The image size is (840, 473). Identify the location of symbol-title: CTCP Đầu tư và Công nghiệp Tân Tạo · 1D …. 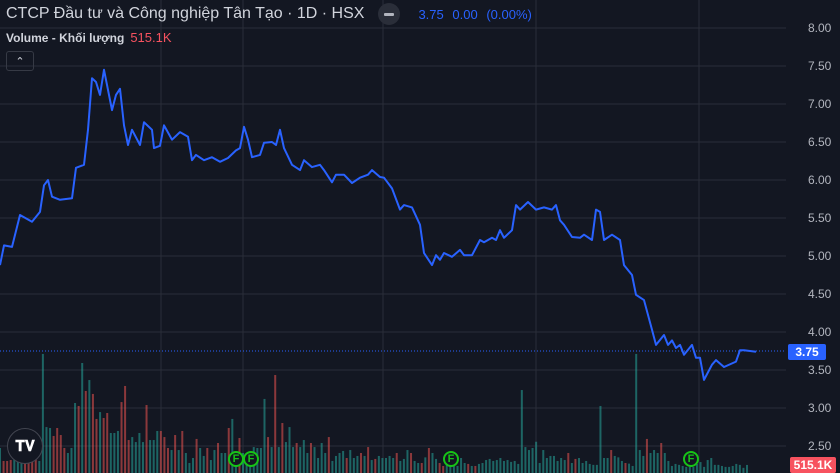
(185, 13).